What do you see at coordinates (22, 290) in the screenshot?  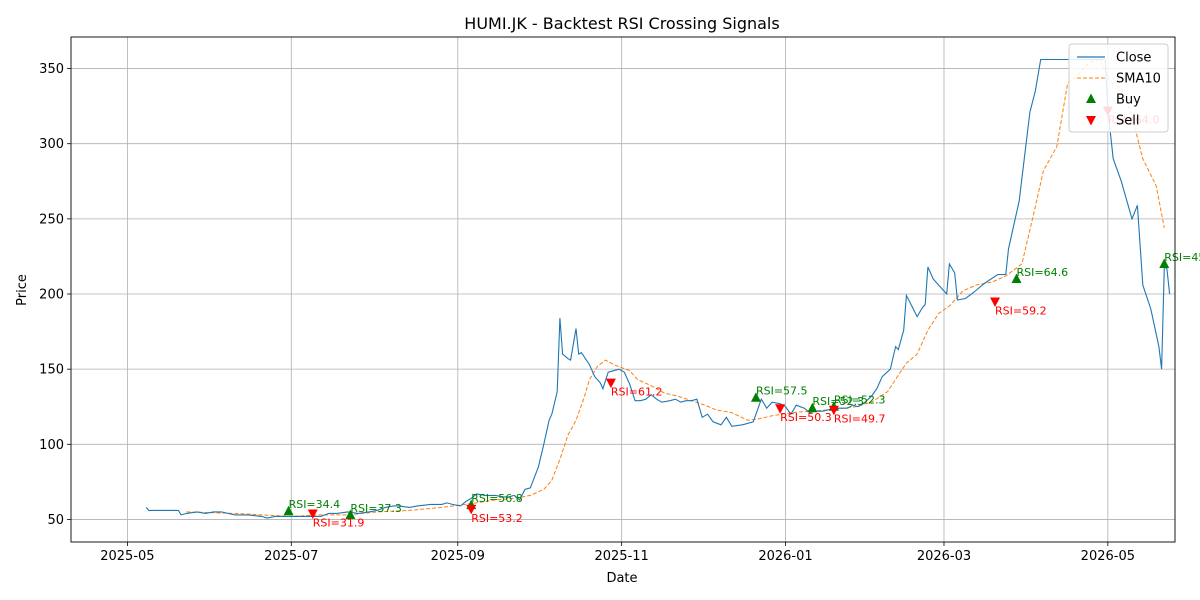 I see `y-axis-label: Price` at bounding box center [22, 290].